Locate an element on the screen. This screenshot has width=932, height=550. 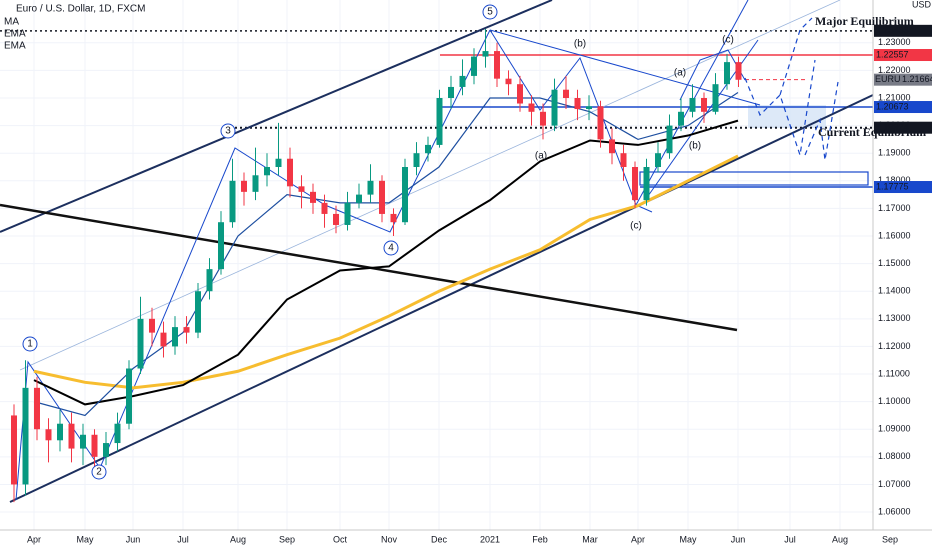
x-tick-label: May is located at coordinates (688, 539).